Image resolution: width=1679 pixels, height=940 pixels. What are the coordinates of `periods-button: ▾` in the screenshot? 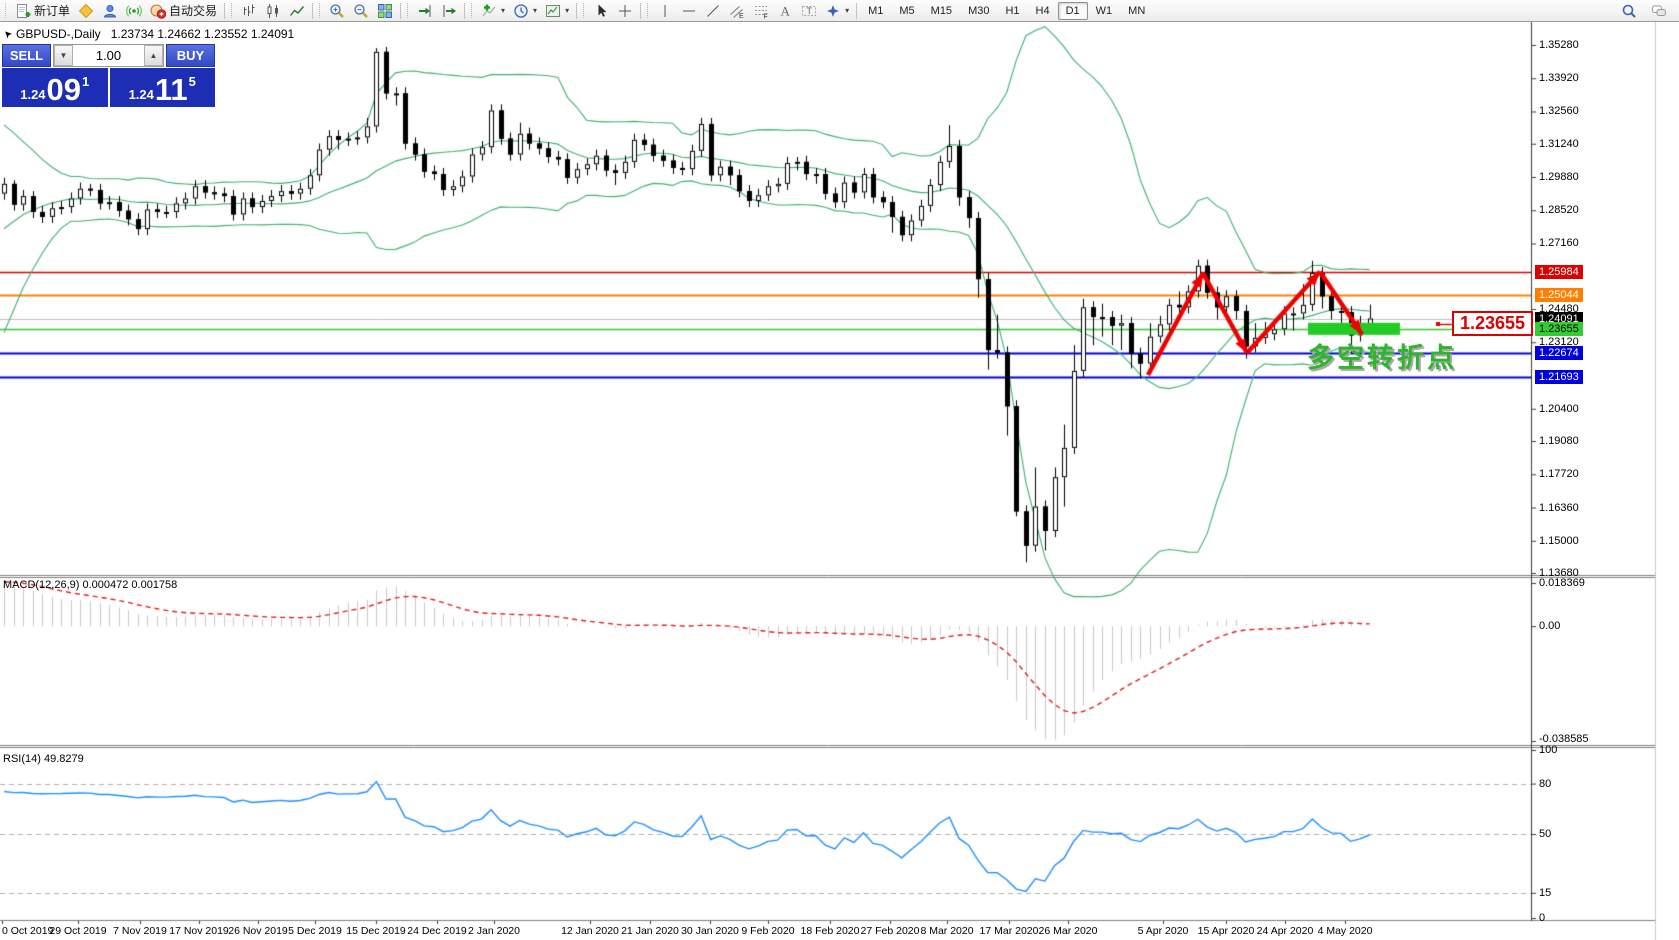 It's located at (525, 11).